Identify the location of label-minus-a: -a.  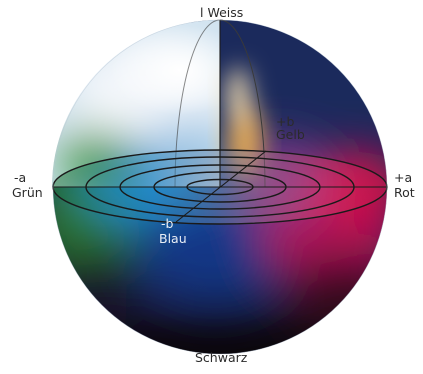
(20, 177).